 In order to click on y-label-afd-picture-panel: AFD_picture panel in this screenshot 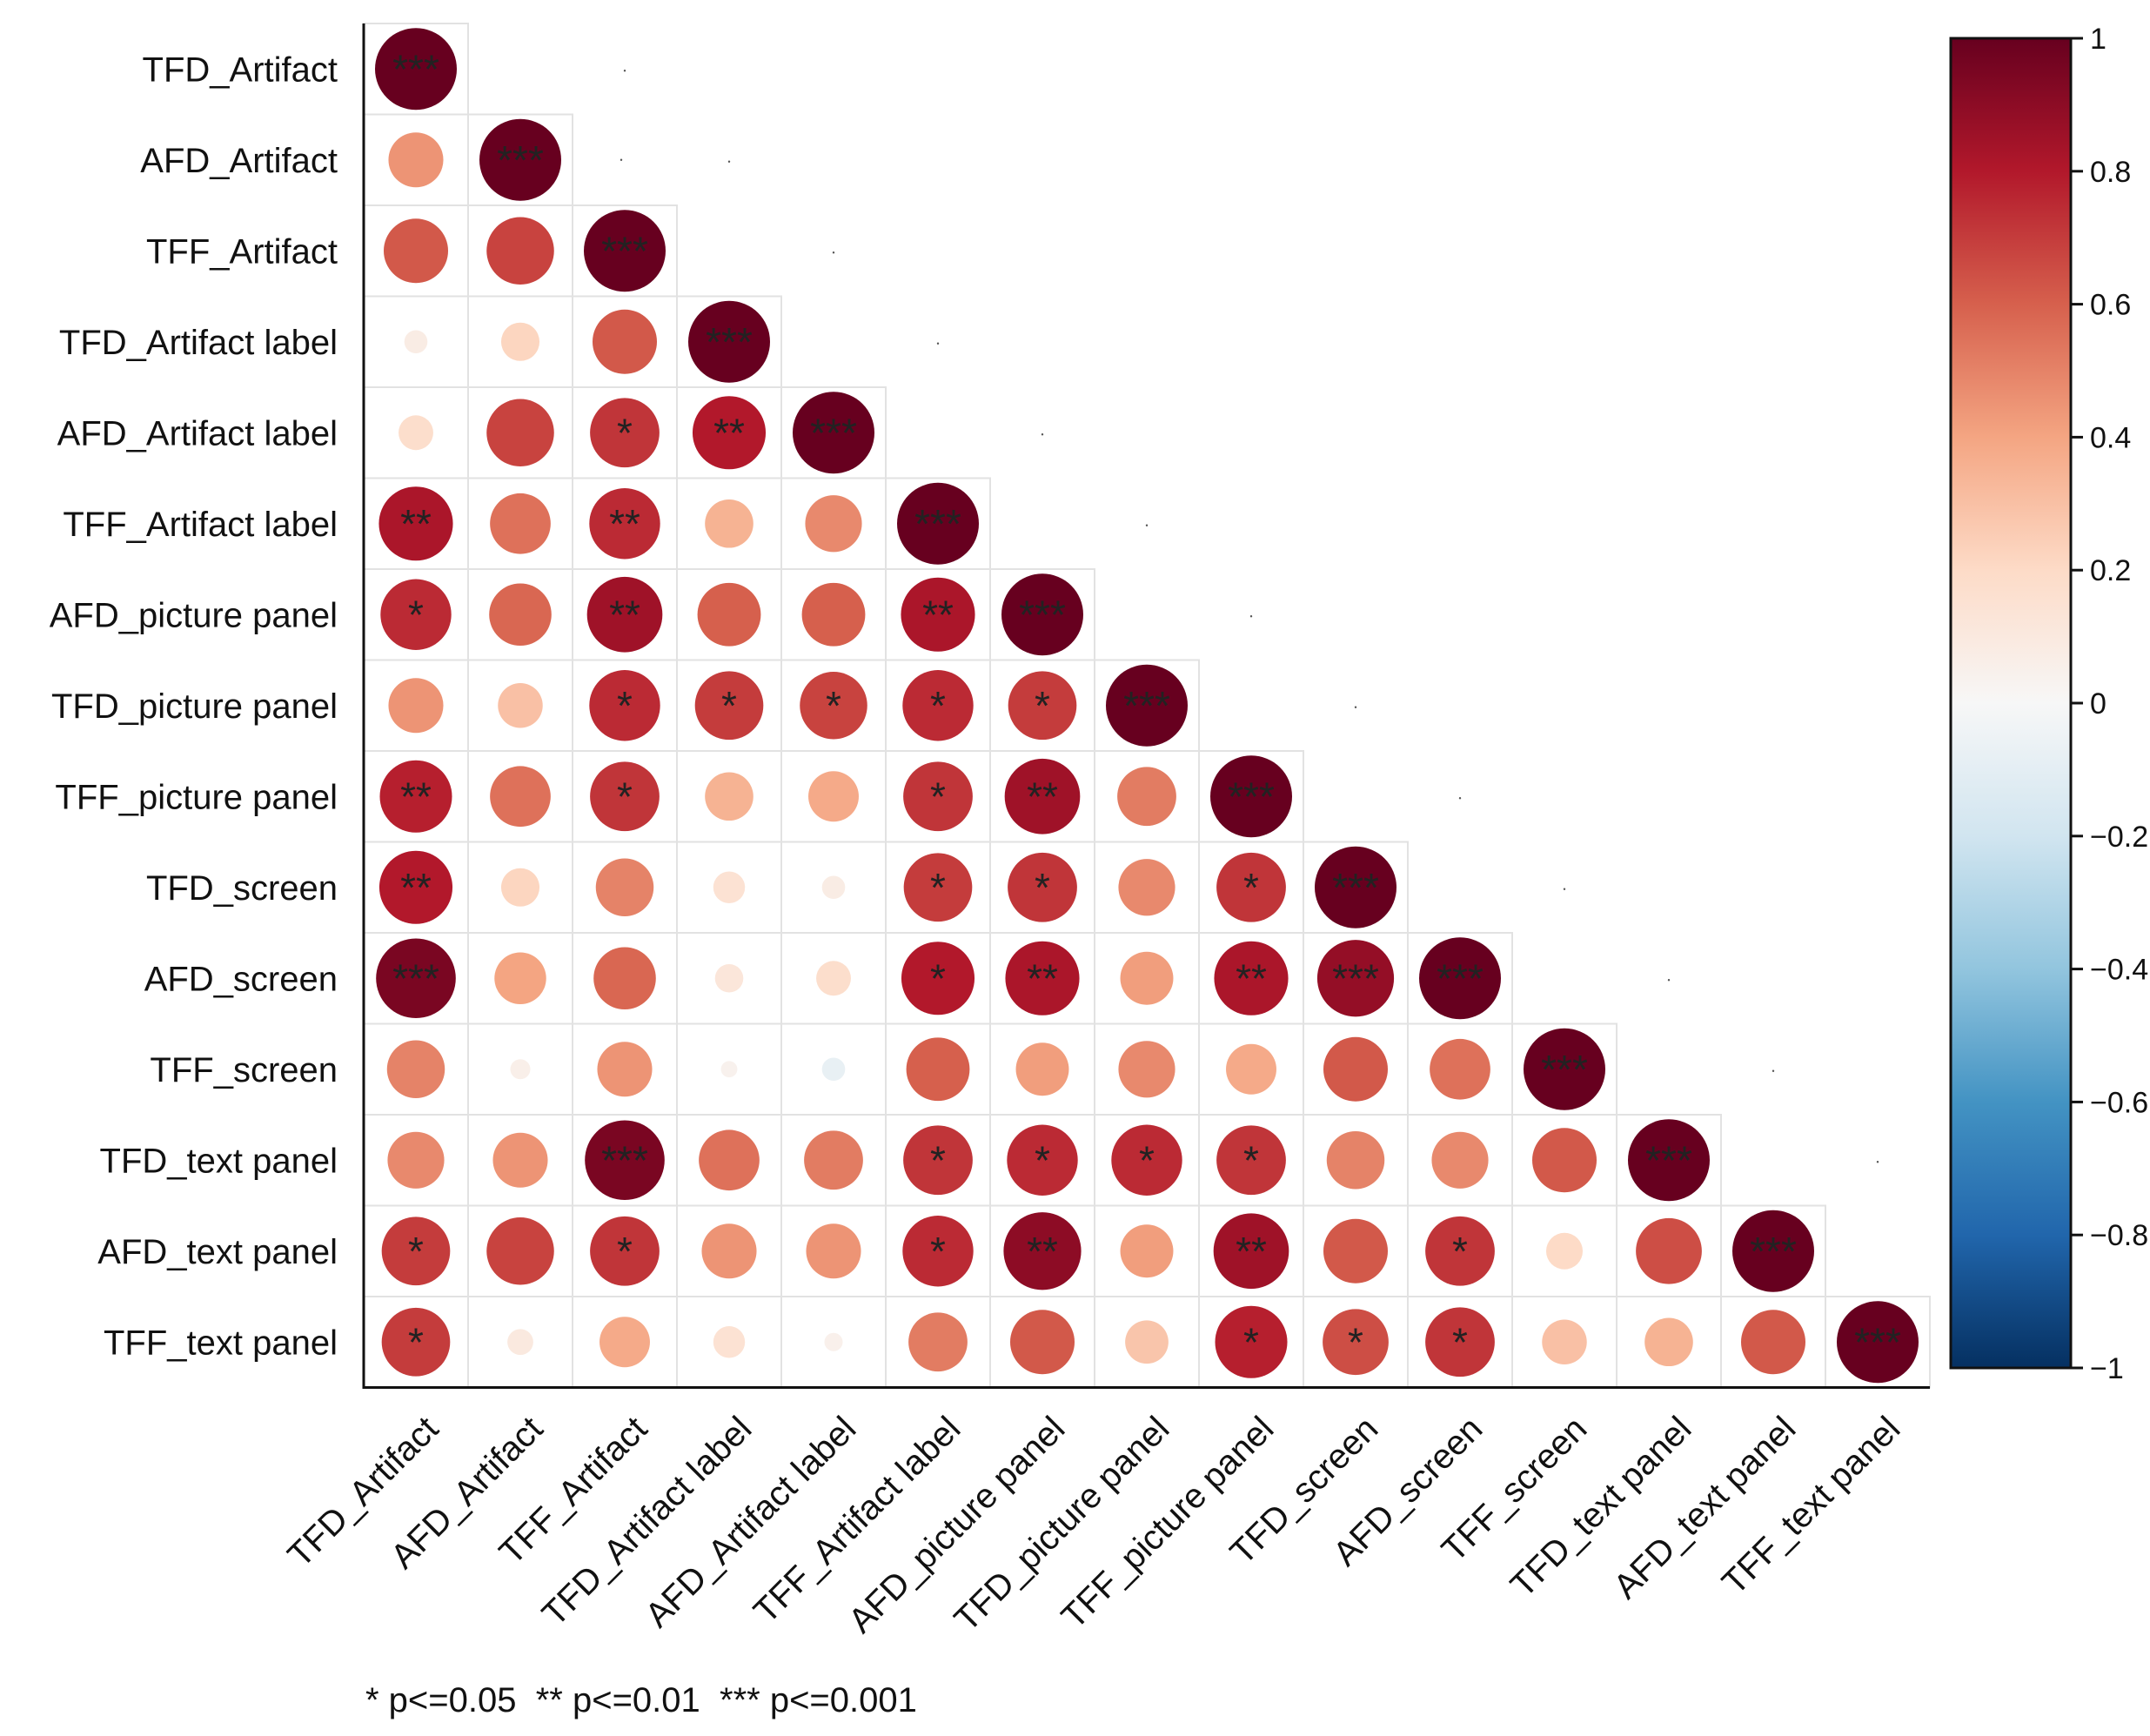, I will do `click(194, 615)`.